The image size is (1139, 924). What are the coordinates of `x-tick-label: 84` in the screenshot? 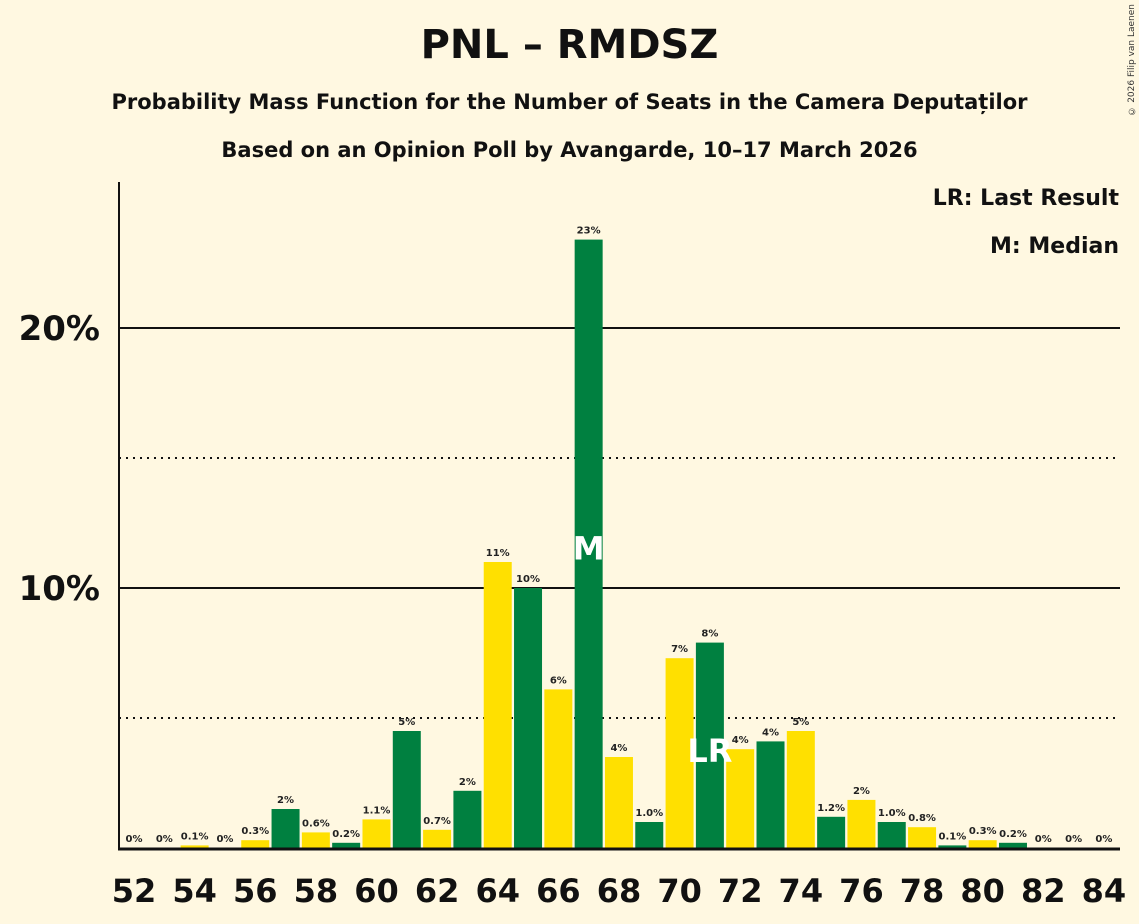 It's located at (1104, 891).